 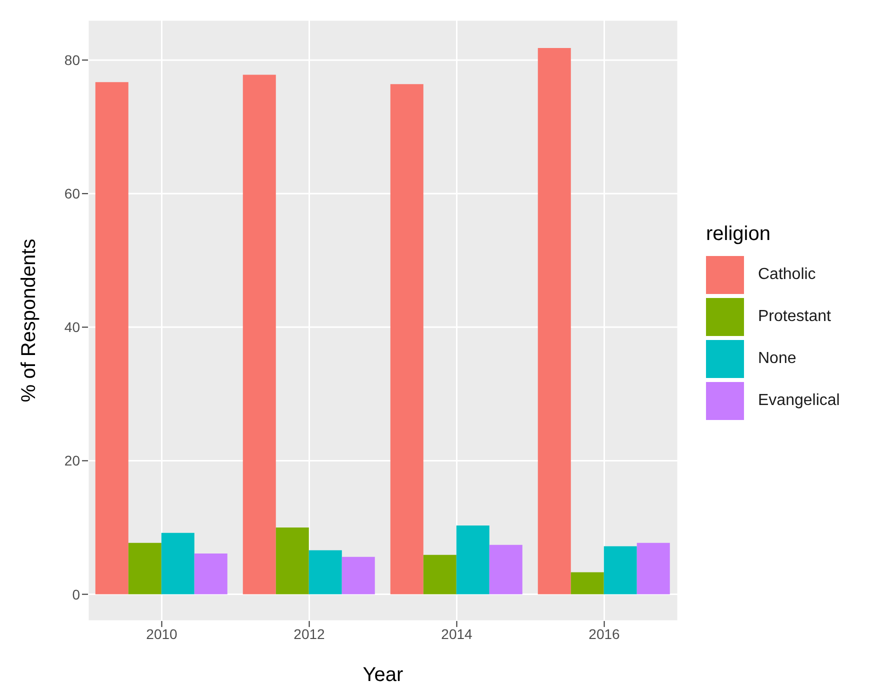 I want to click on legend-title: religion, so click(x=739, y=234).